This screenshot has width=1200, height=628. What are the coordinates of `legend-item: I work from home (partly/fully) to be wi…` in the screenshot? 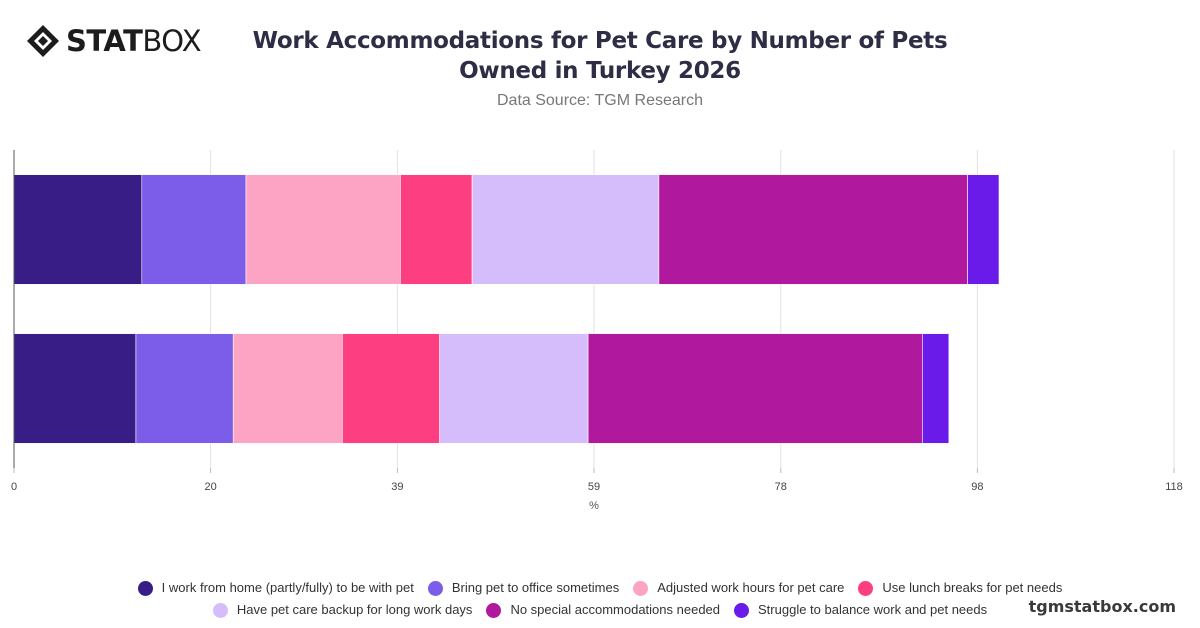 It's located at (275, 588).